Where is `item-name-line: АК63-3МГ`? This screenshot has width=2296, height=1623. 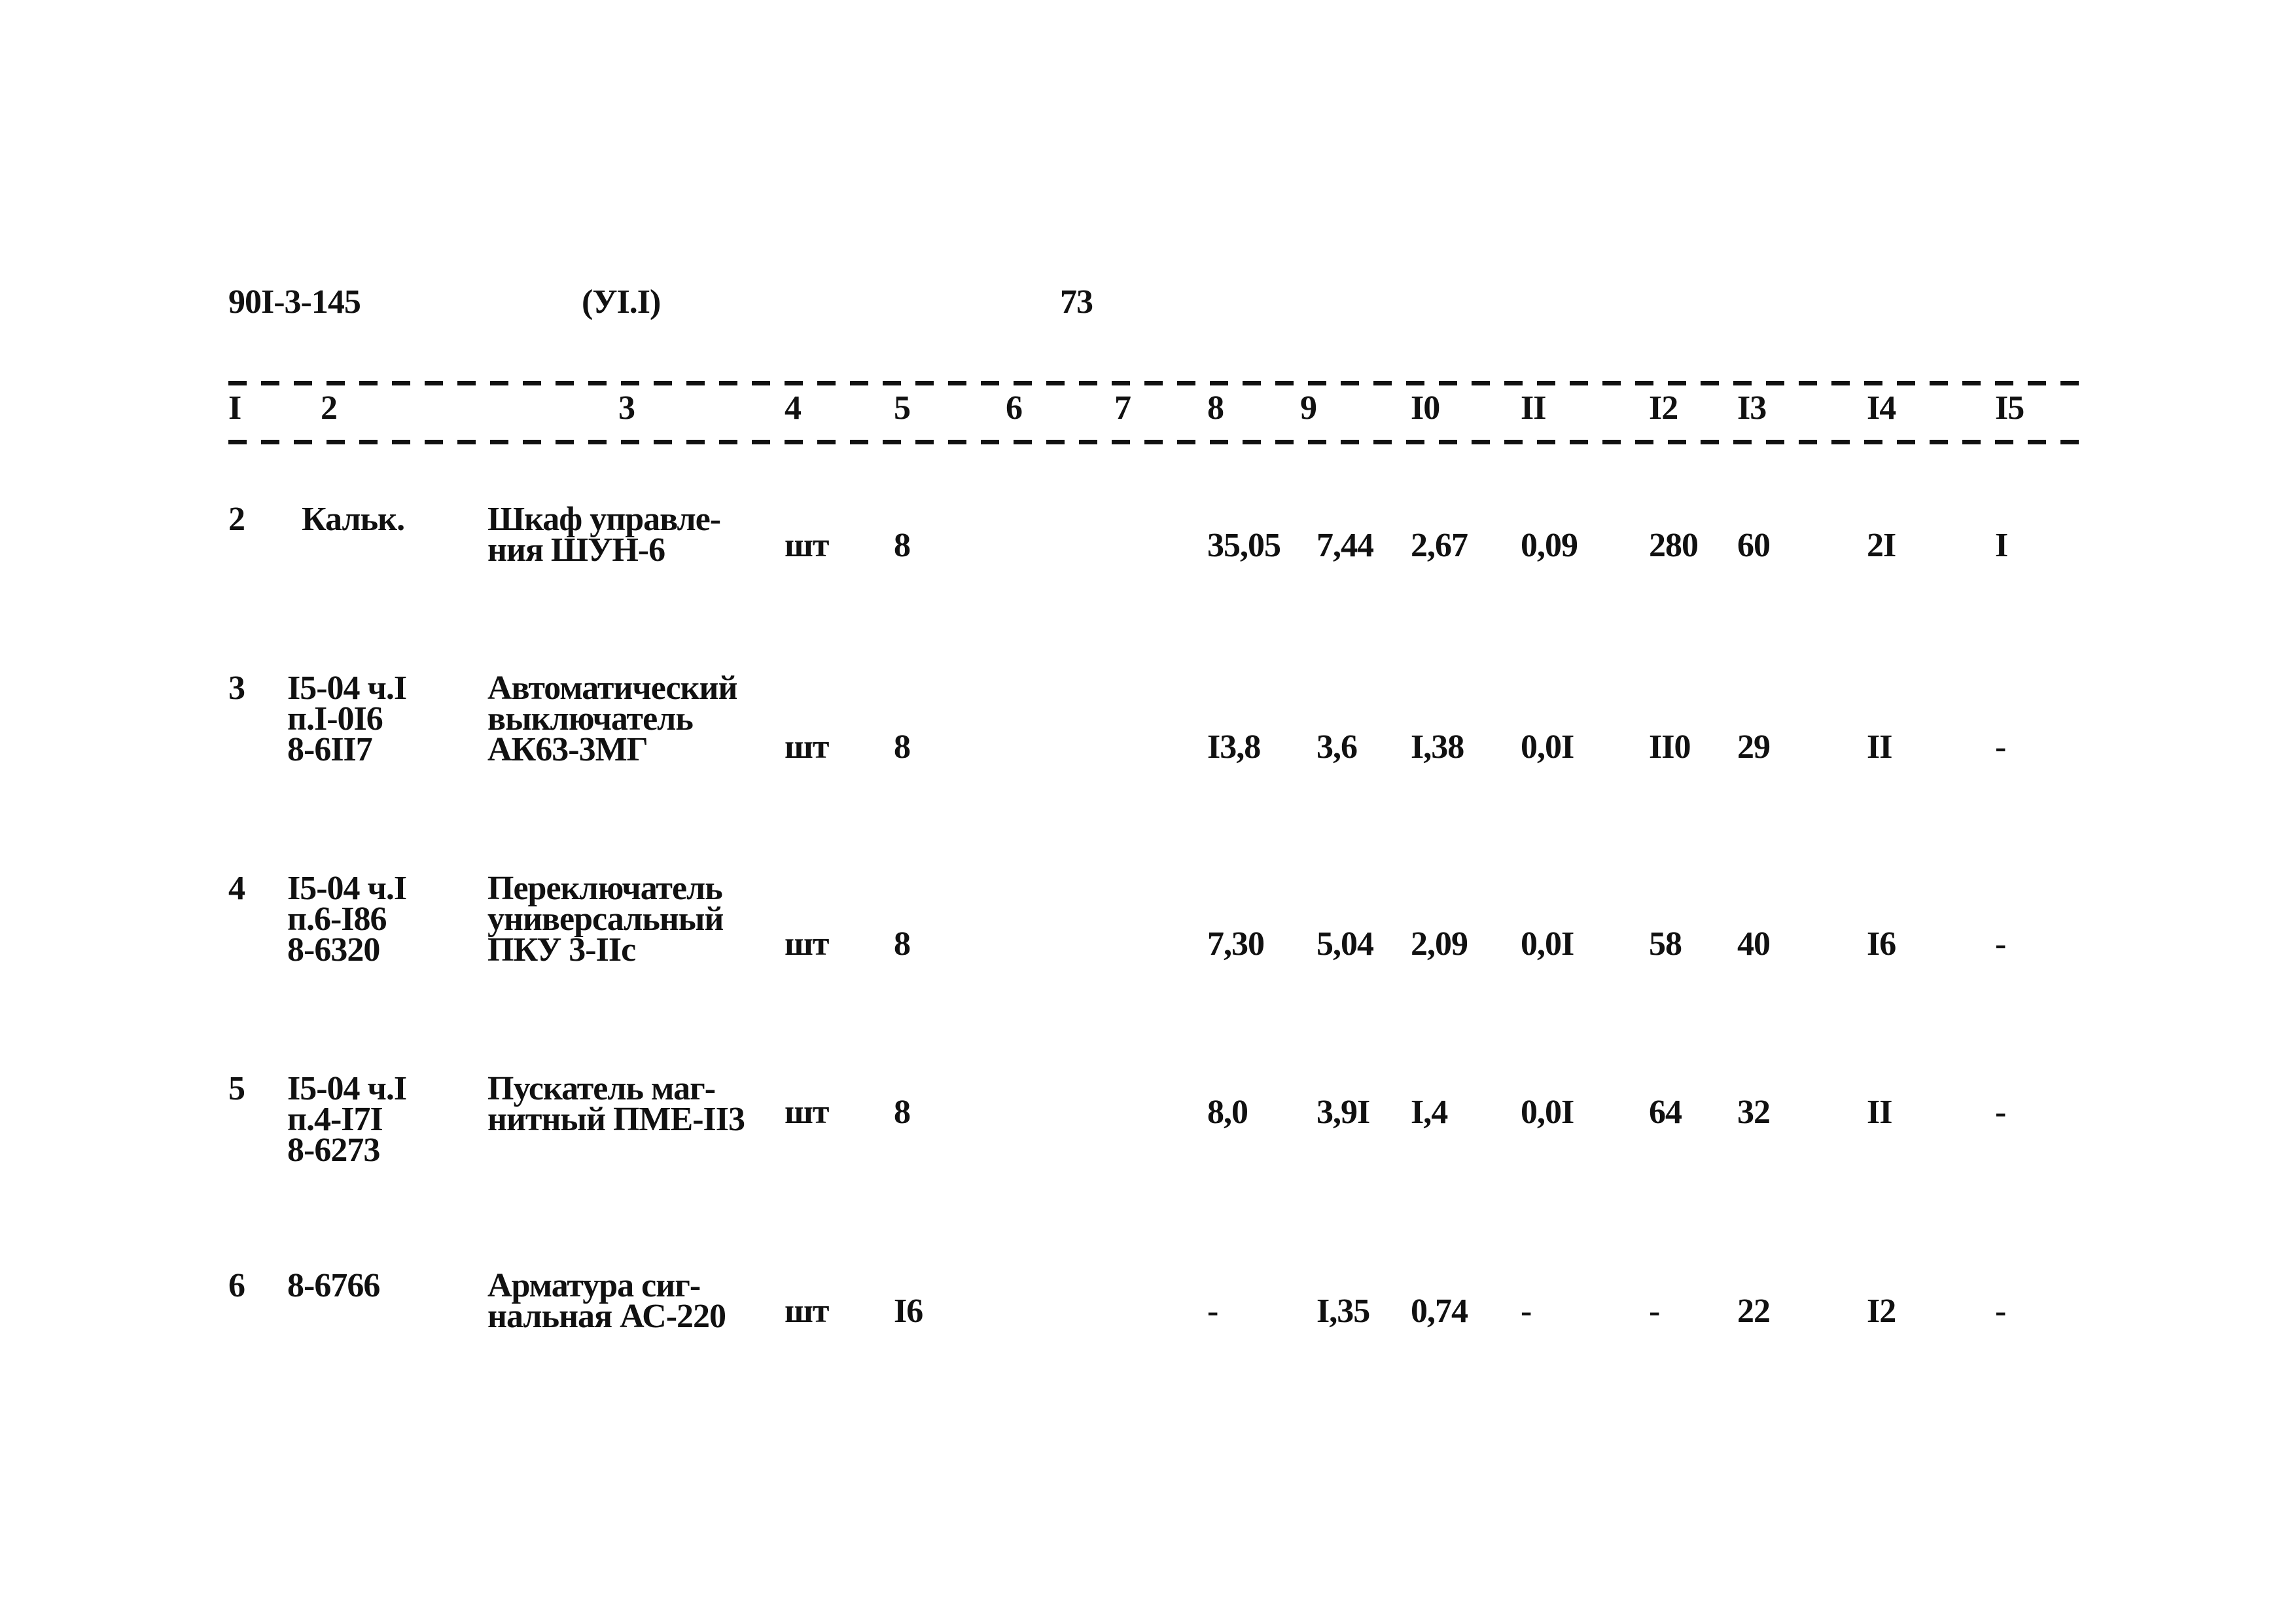
item-name-line: АК63-3МГ is located at coordinates (567, 749).